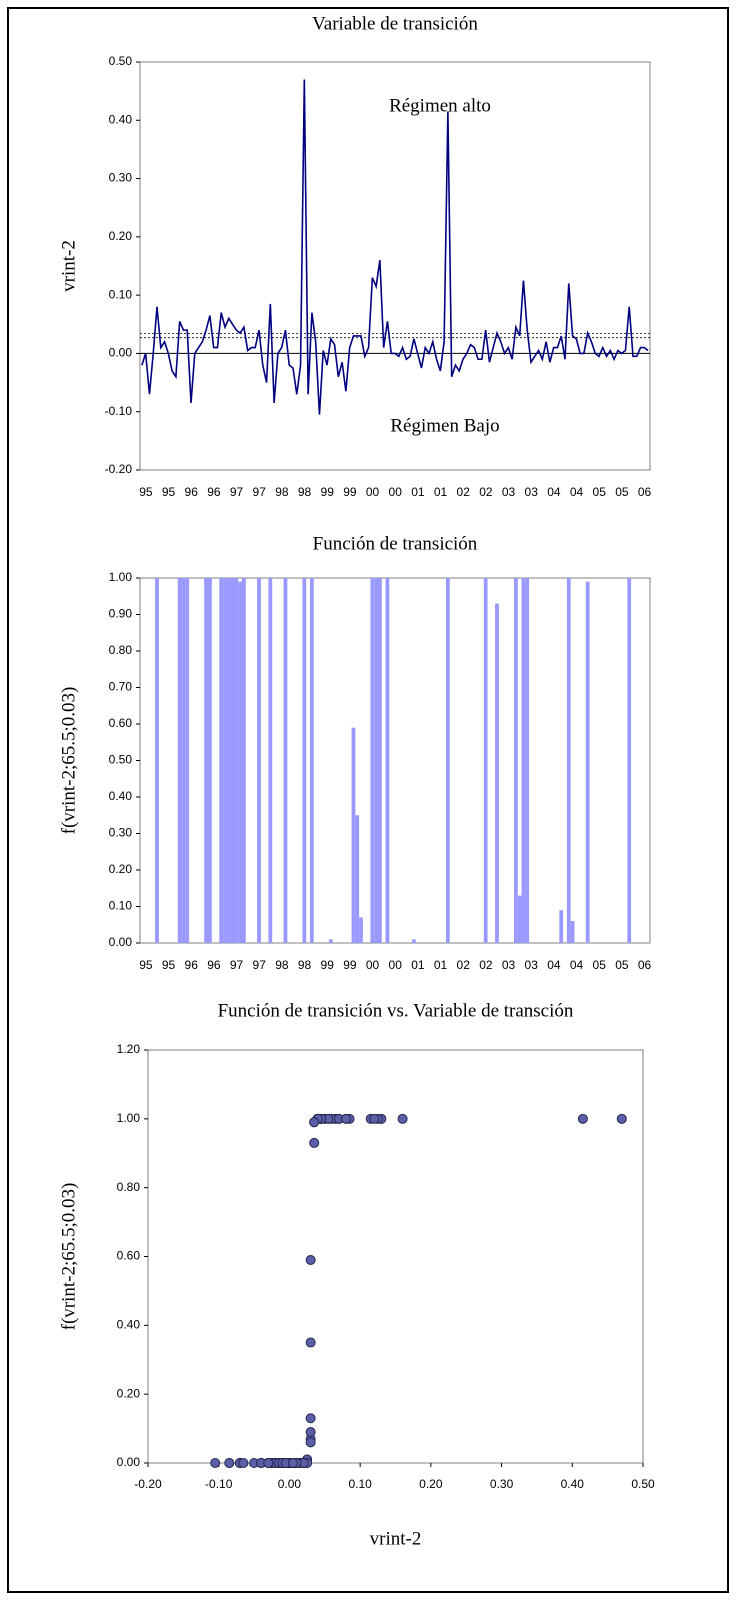 The height and width of the screenshot is (1600, 743). What do you see at coordinates (502, 1484) in the screenshot?
I see `x-tick-label: 0.30` at bounding box center [502, 1484].